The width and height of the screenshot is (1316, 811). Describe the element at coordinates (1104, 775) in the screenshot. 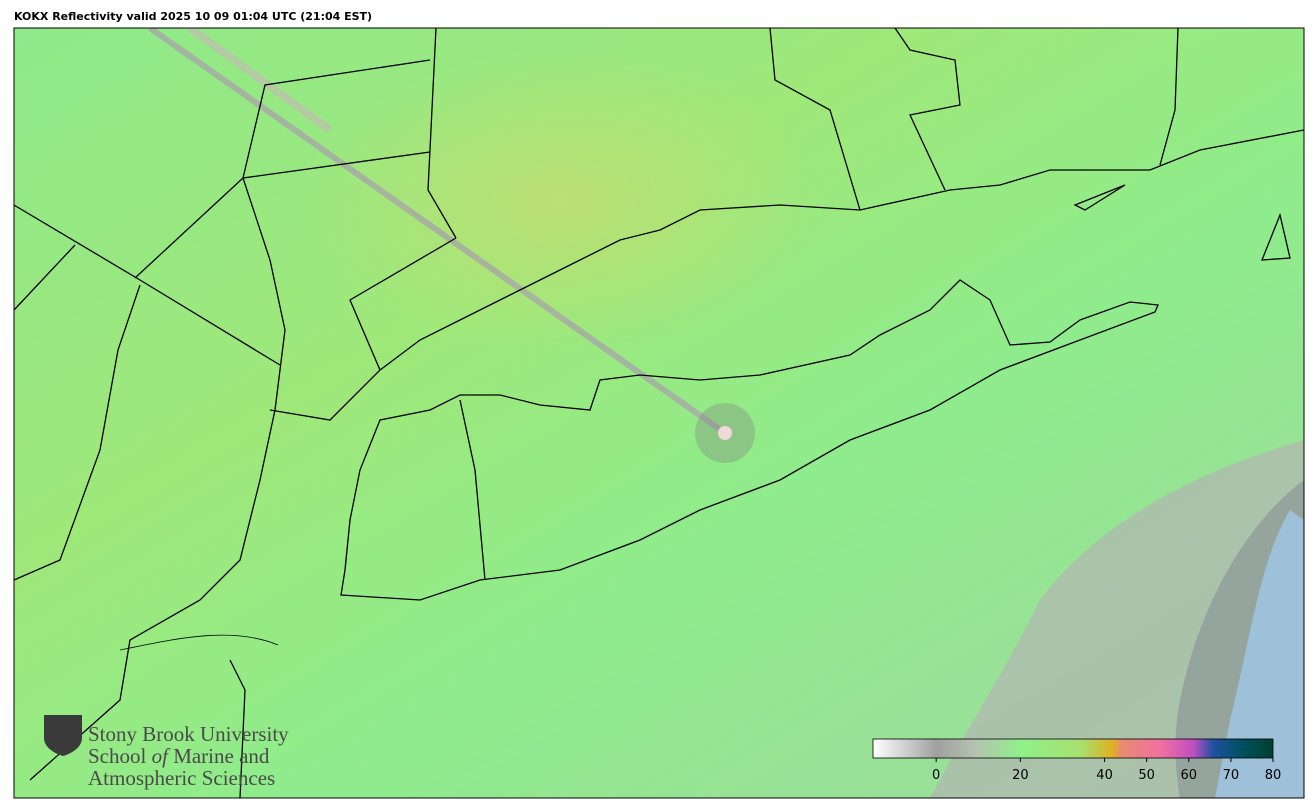

I see `tick-label: 40` at that location.